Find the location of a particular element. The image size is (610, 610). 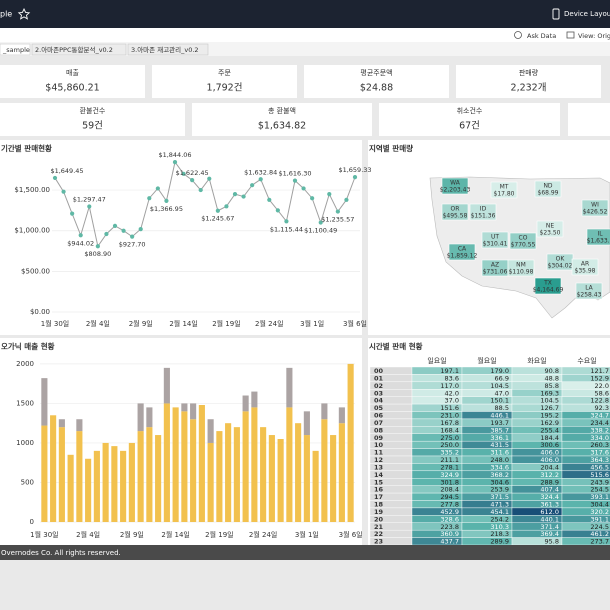

state-value: $2,203.43 is located at coordinates (455, 190).